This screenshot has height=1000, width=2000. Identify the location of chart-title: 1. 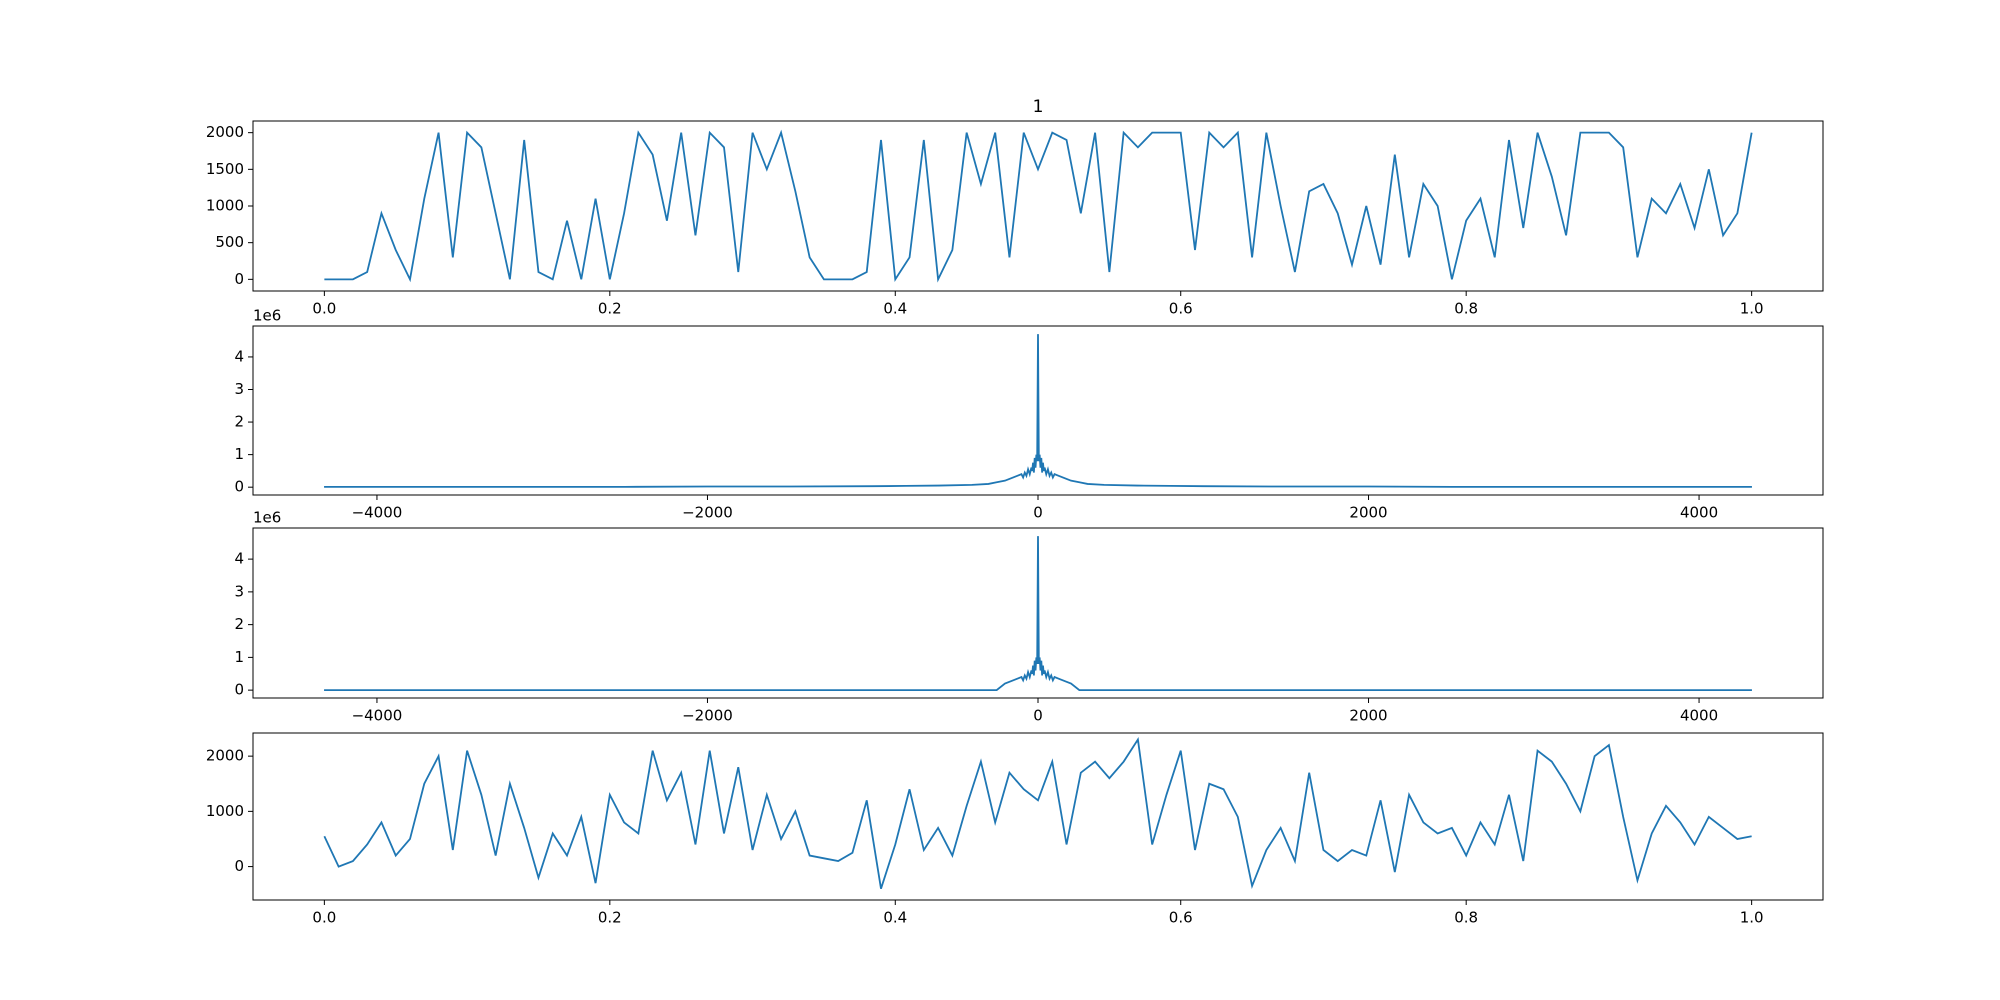
(1038, 107).